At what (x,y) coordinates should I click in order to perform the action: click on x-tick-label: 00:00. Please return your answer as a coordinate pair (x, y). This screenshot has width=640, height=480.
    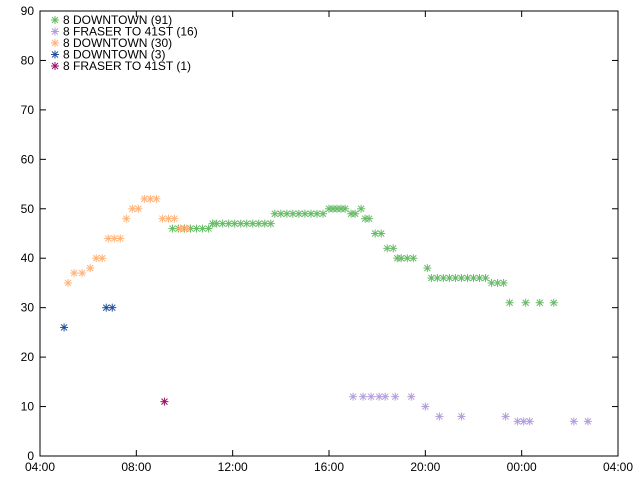
    Looking at the image, I should click on (522, 467).